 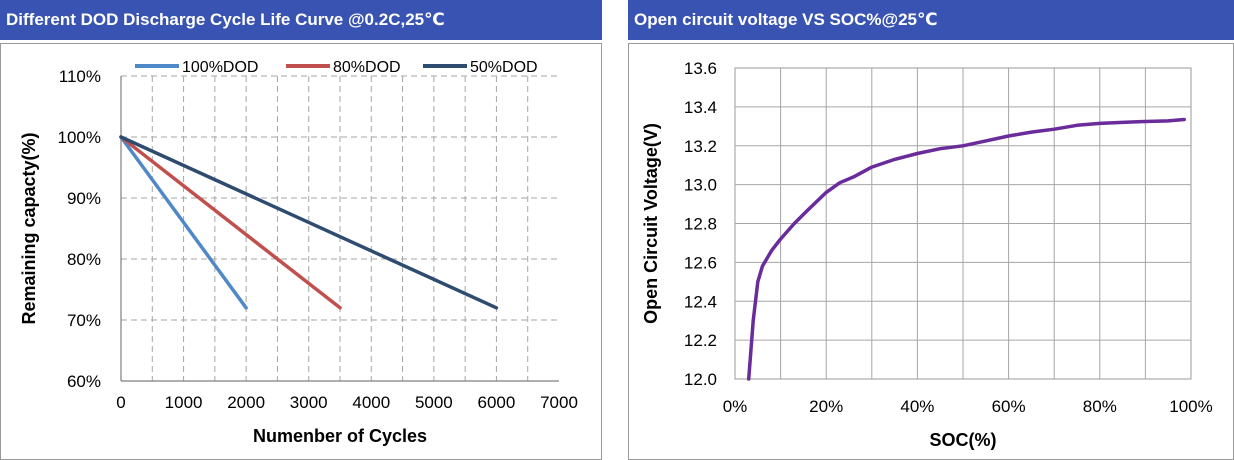 I want to click on x-tick-label: 6000, so click(x=497, y=402).